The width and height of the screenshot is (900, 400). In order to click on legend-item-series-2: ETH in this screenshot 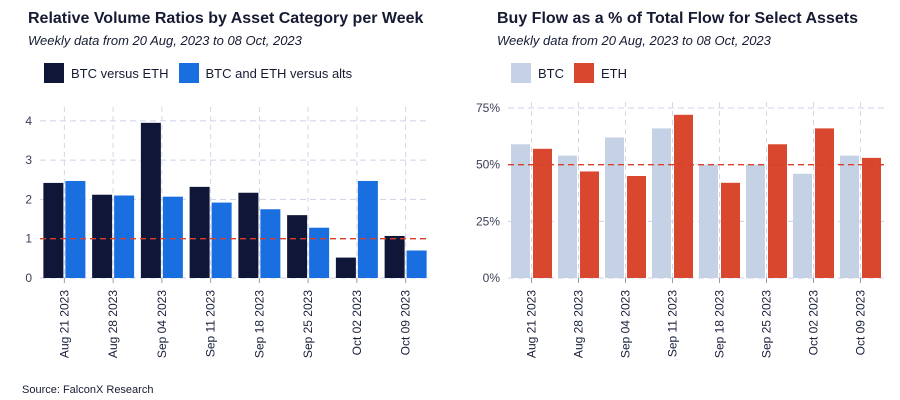, I will do `click(600, 73)`.